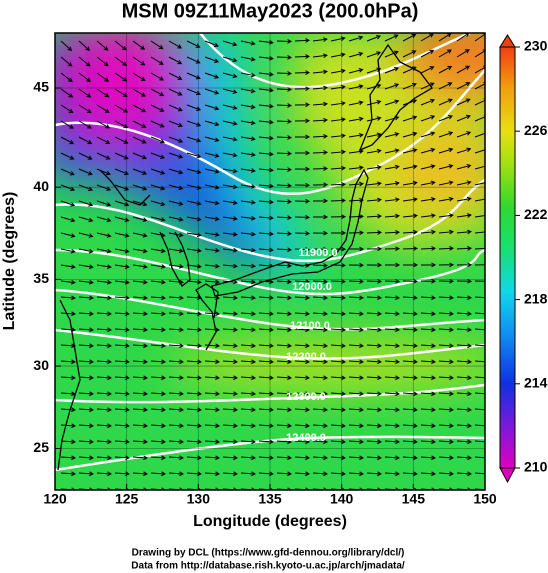 This screenshot has height=573, width=548. What do you see at coordinates (127, 499) in the screenshot?
I see `x-tick-label: 125` at bounding box center [127, 499].